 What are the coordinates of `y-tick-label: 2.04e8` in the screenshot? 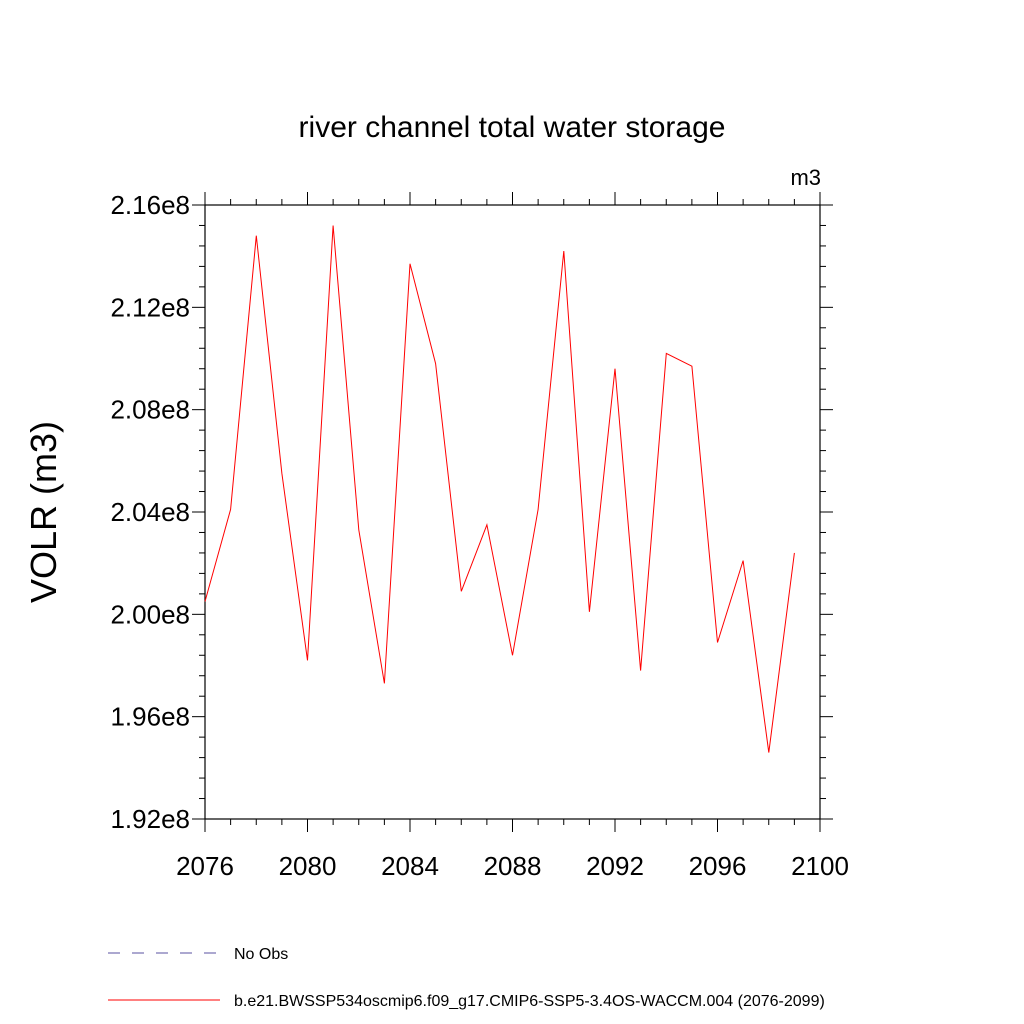 It's located at (150, 512).